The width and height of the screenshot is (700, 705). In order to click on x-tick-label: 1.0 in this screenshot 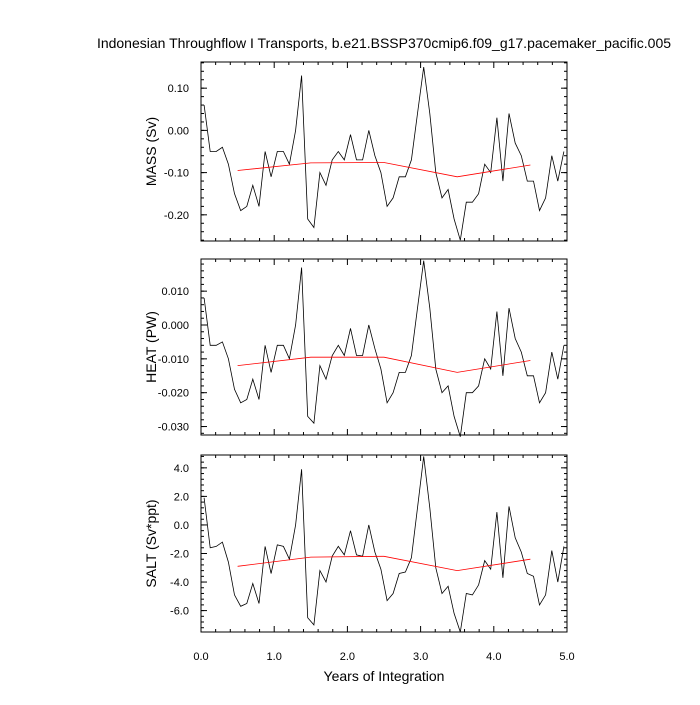, I will do `click(274, 657)`.